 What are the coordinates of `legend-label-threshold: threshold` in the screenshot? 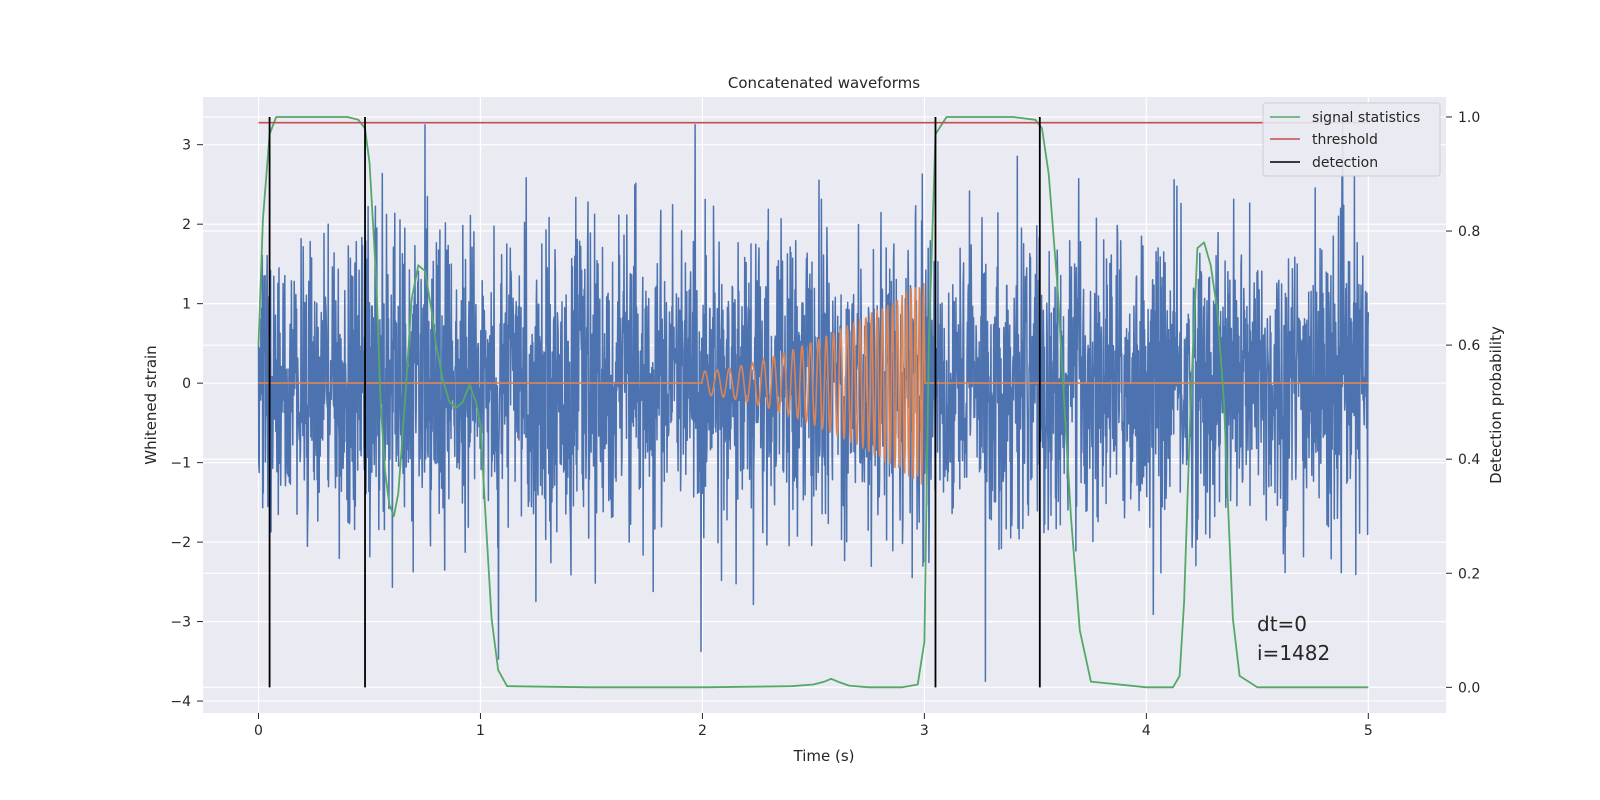 It's located at (1345, 140).